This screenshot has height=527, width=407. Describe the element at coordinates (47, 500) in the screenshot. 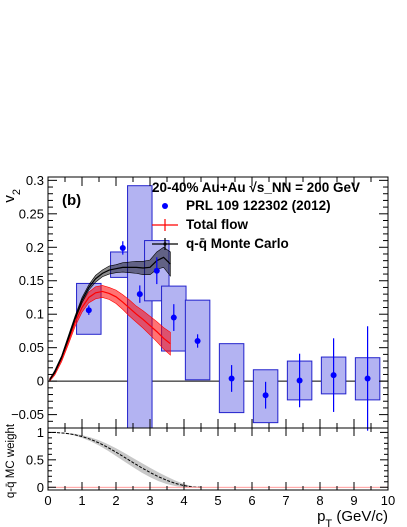

I see `x-tick-label: 0` at that location.